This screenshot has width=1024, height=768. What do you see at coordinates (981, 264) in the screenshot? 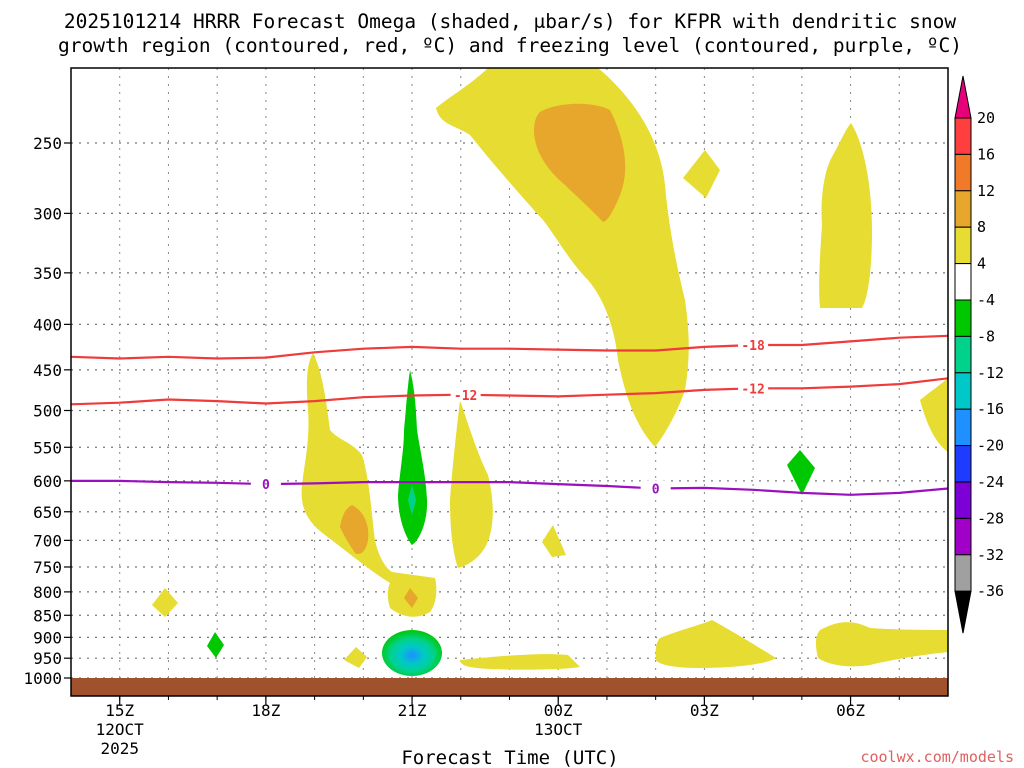
I see `colorbar-label: 4` at bounding box center [981, 264].